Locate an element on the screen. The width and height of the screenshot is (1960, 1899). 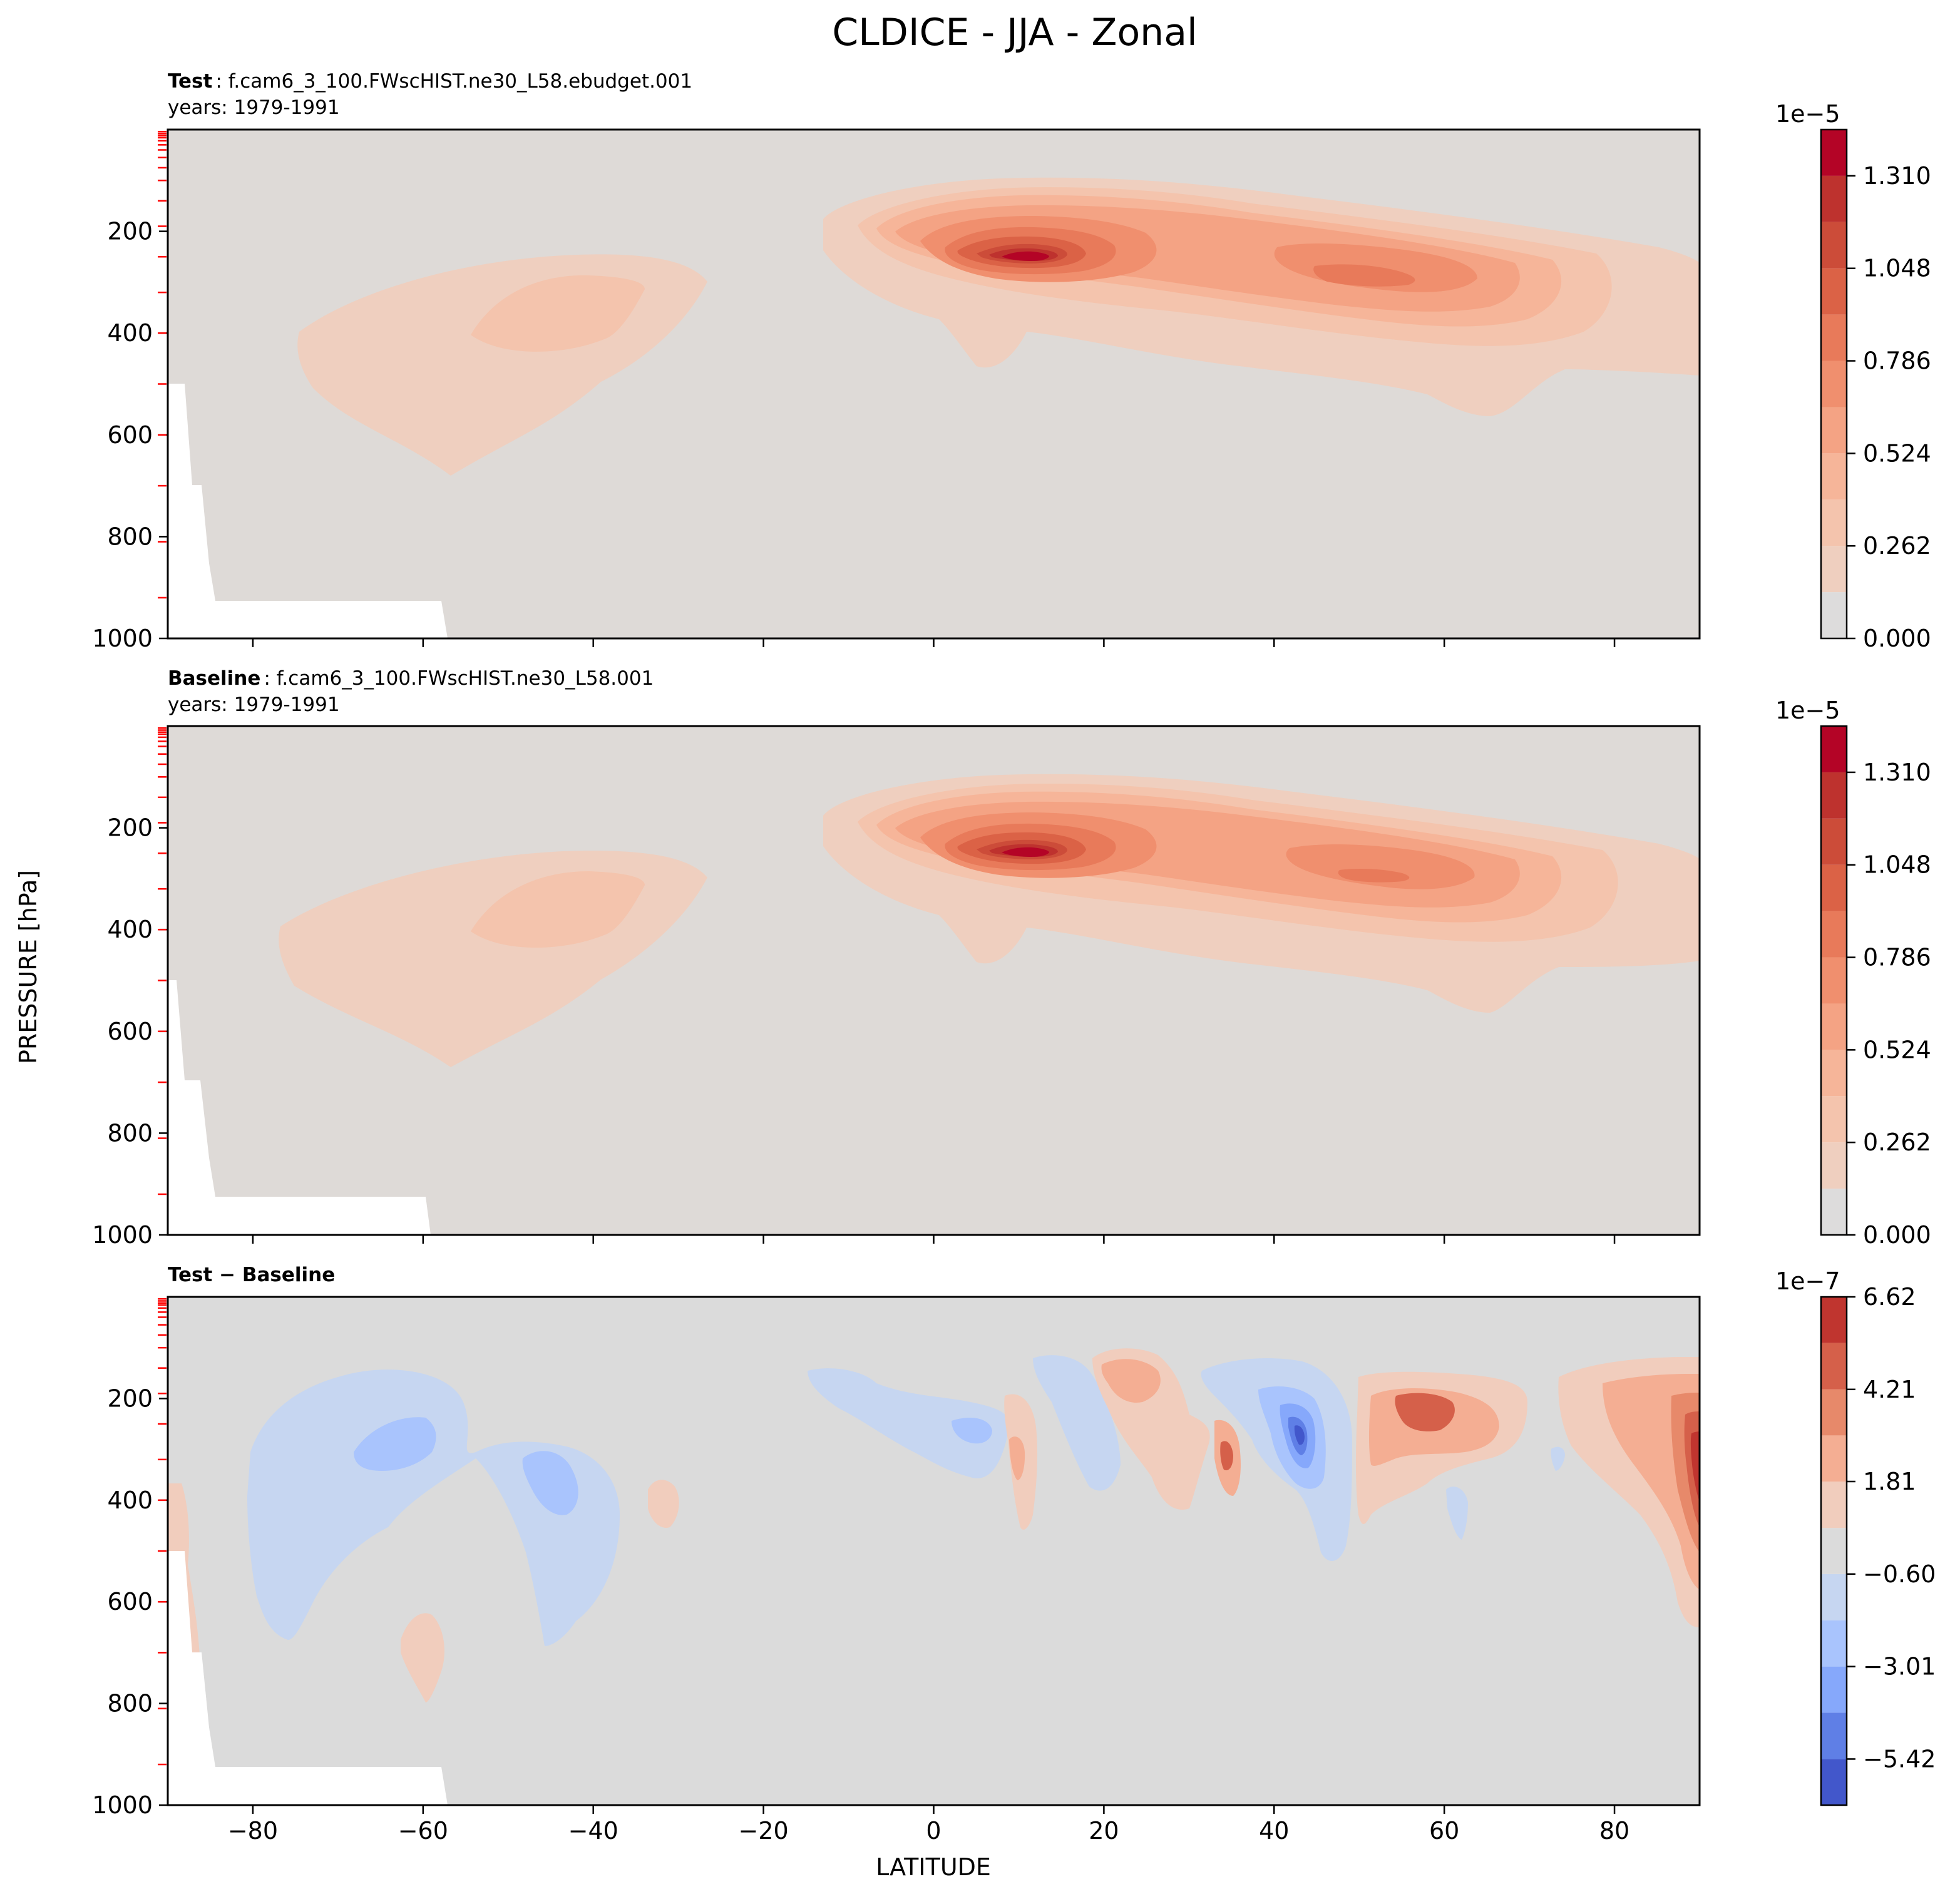
contour-pos-polar-core is located at coordinates (1695, 1466).